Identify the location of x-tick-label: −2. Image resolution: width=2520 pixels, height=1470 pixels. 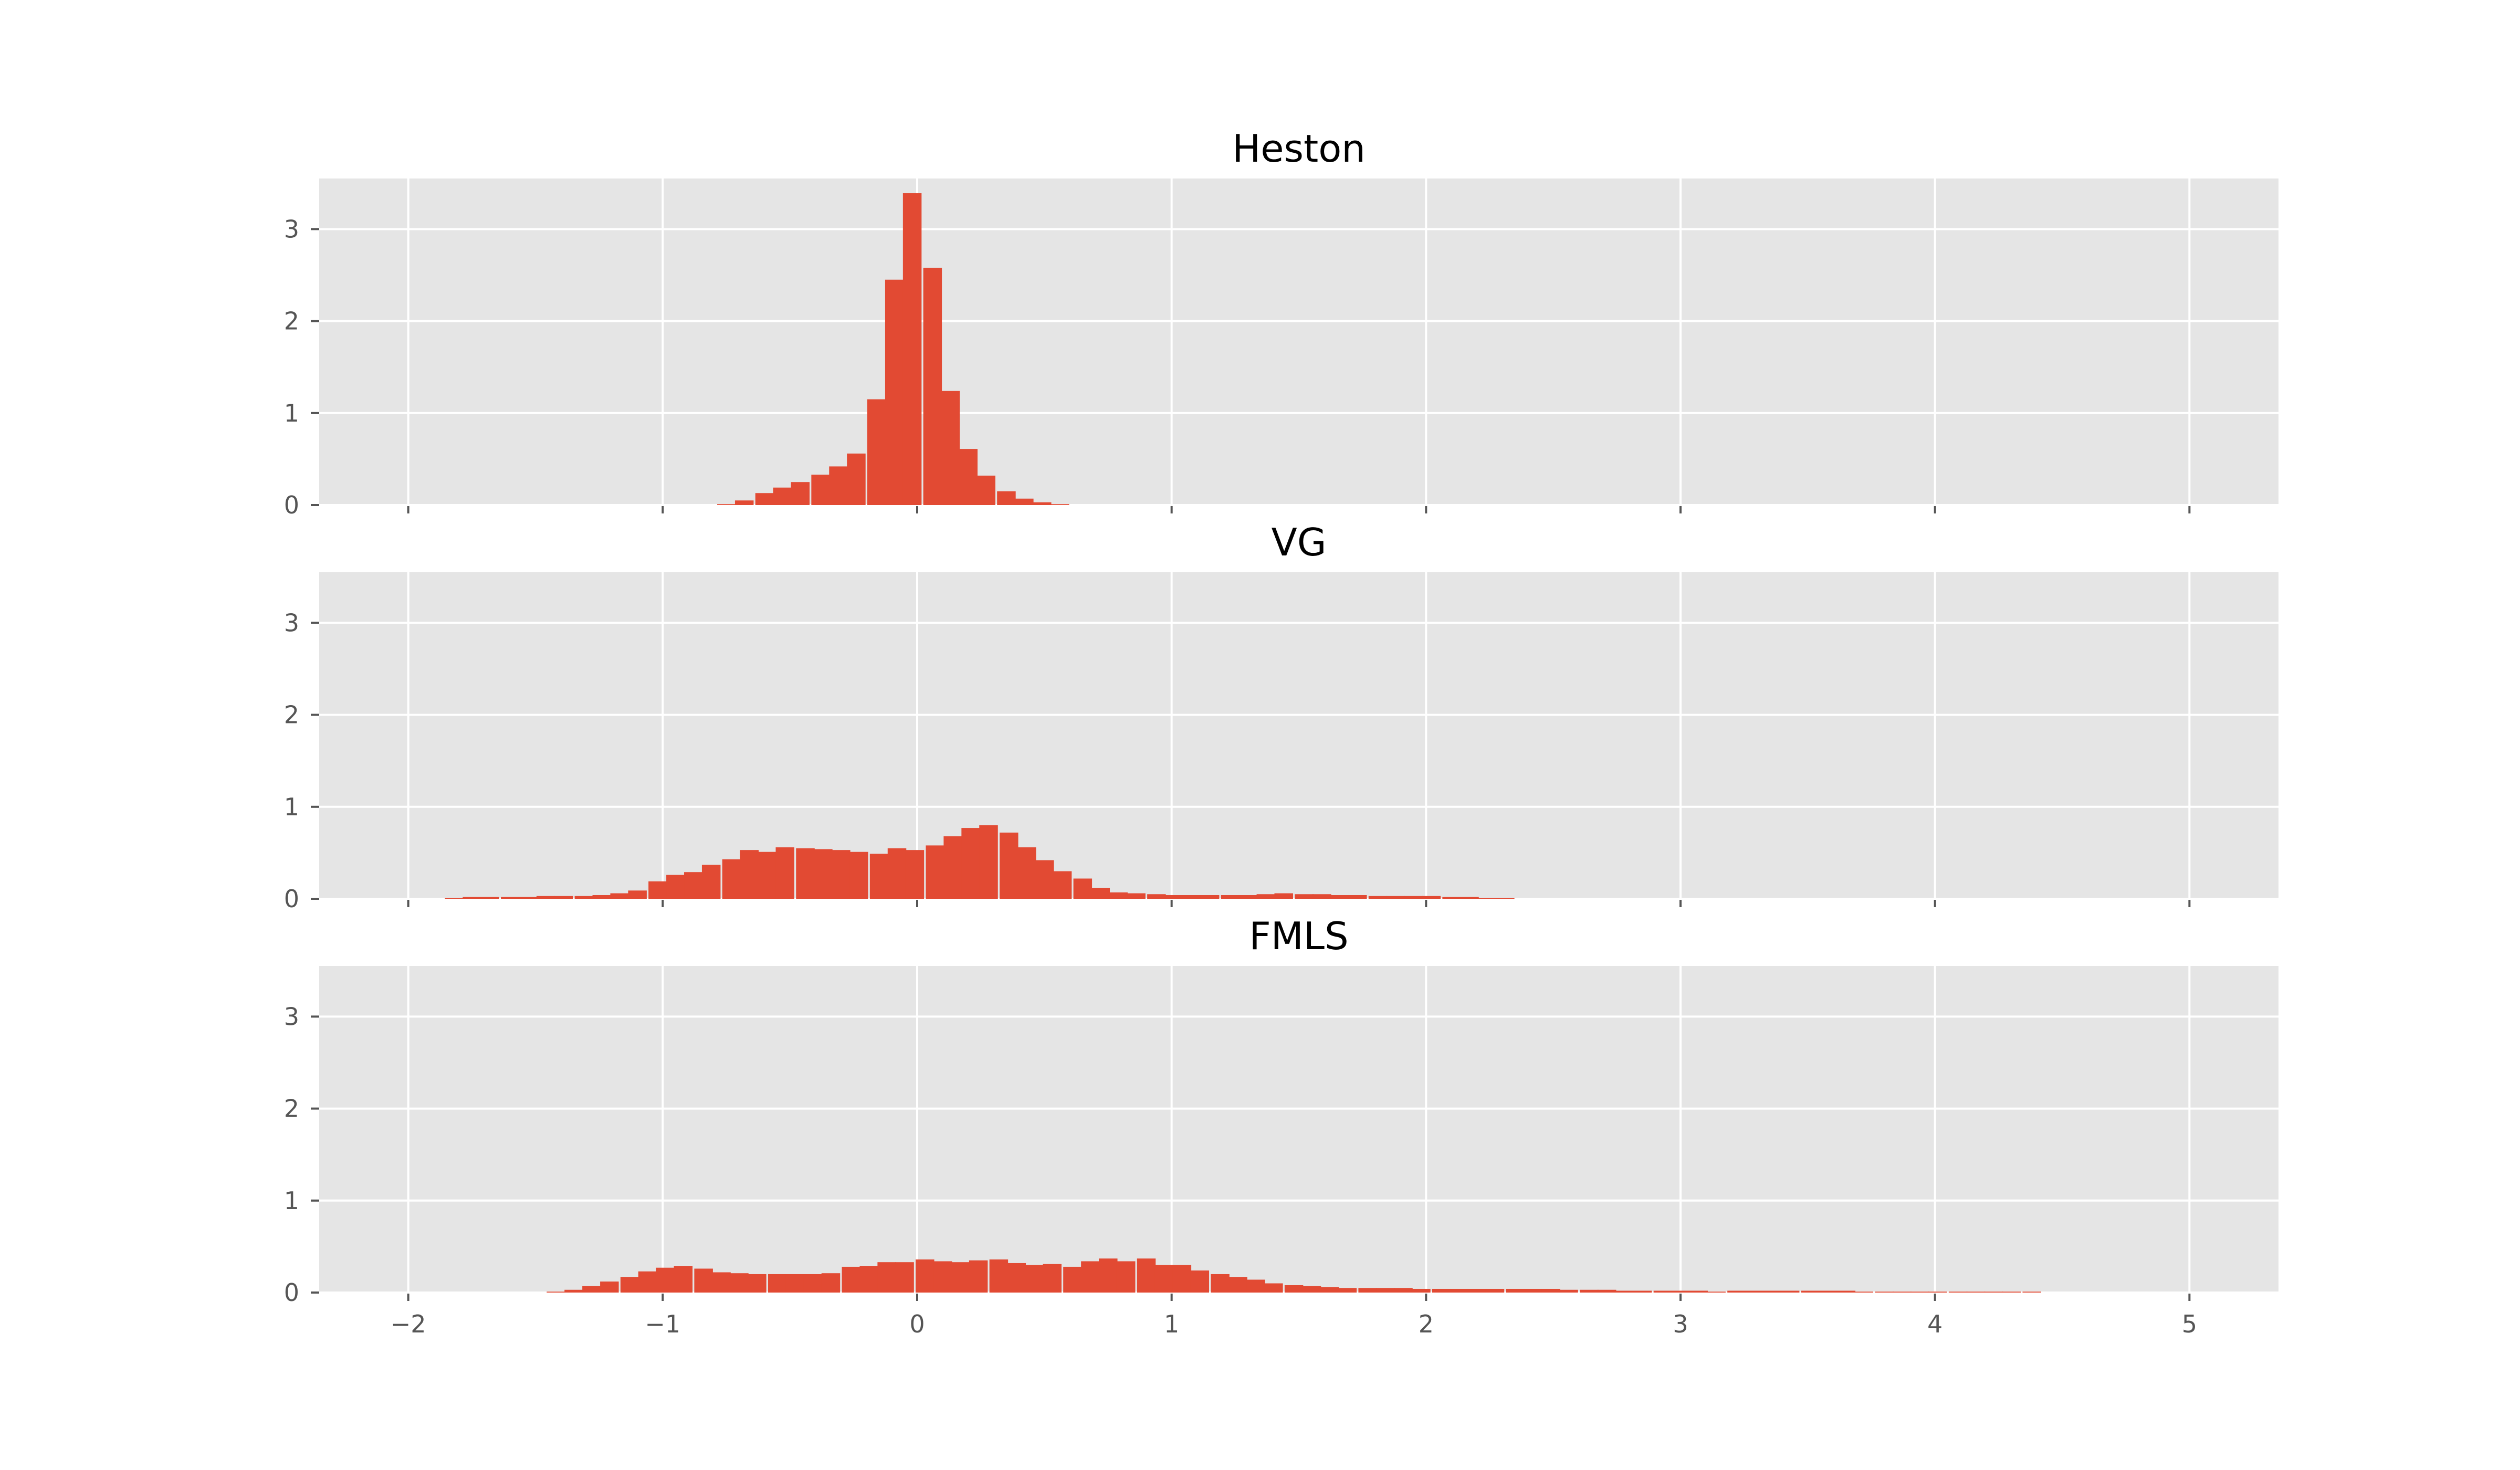
(408, 1324).